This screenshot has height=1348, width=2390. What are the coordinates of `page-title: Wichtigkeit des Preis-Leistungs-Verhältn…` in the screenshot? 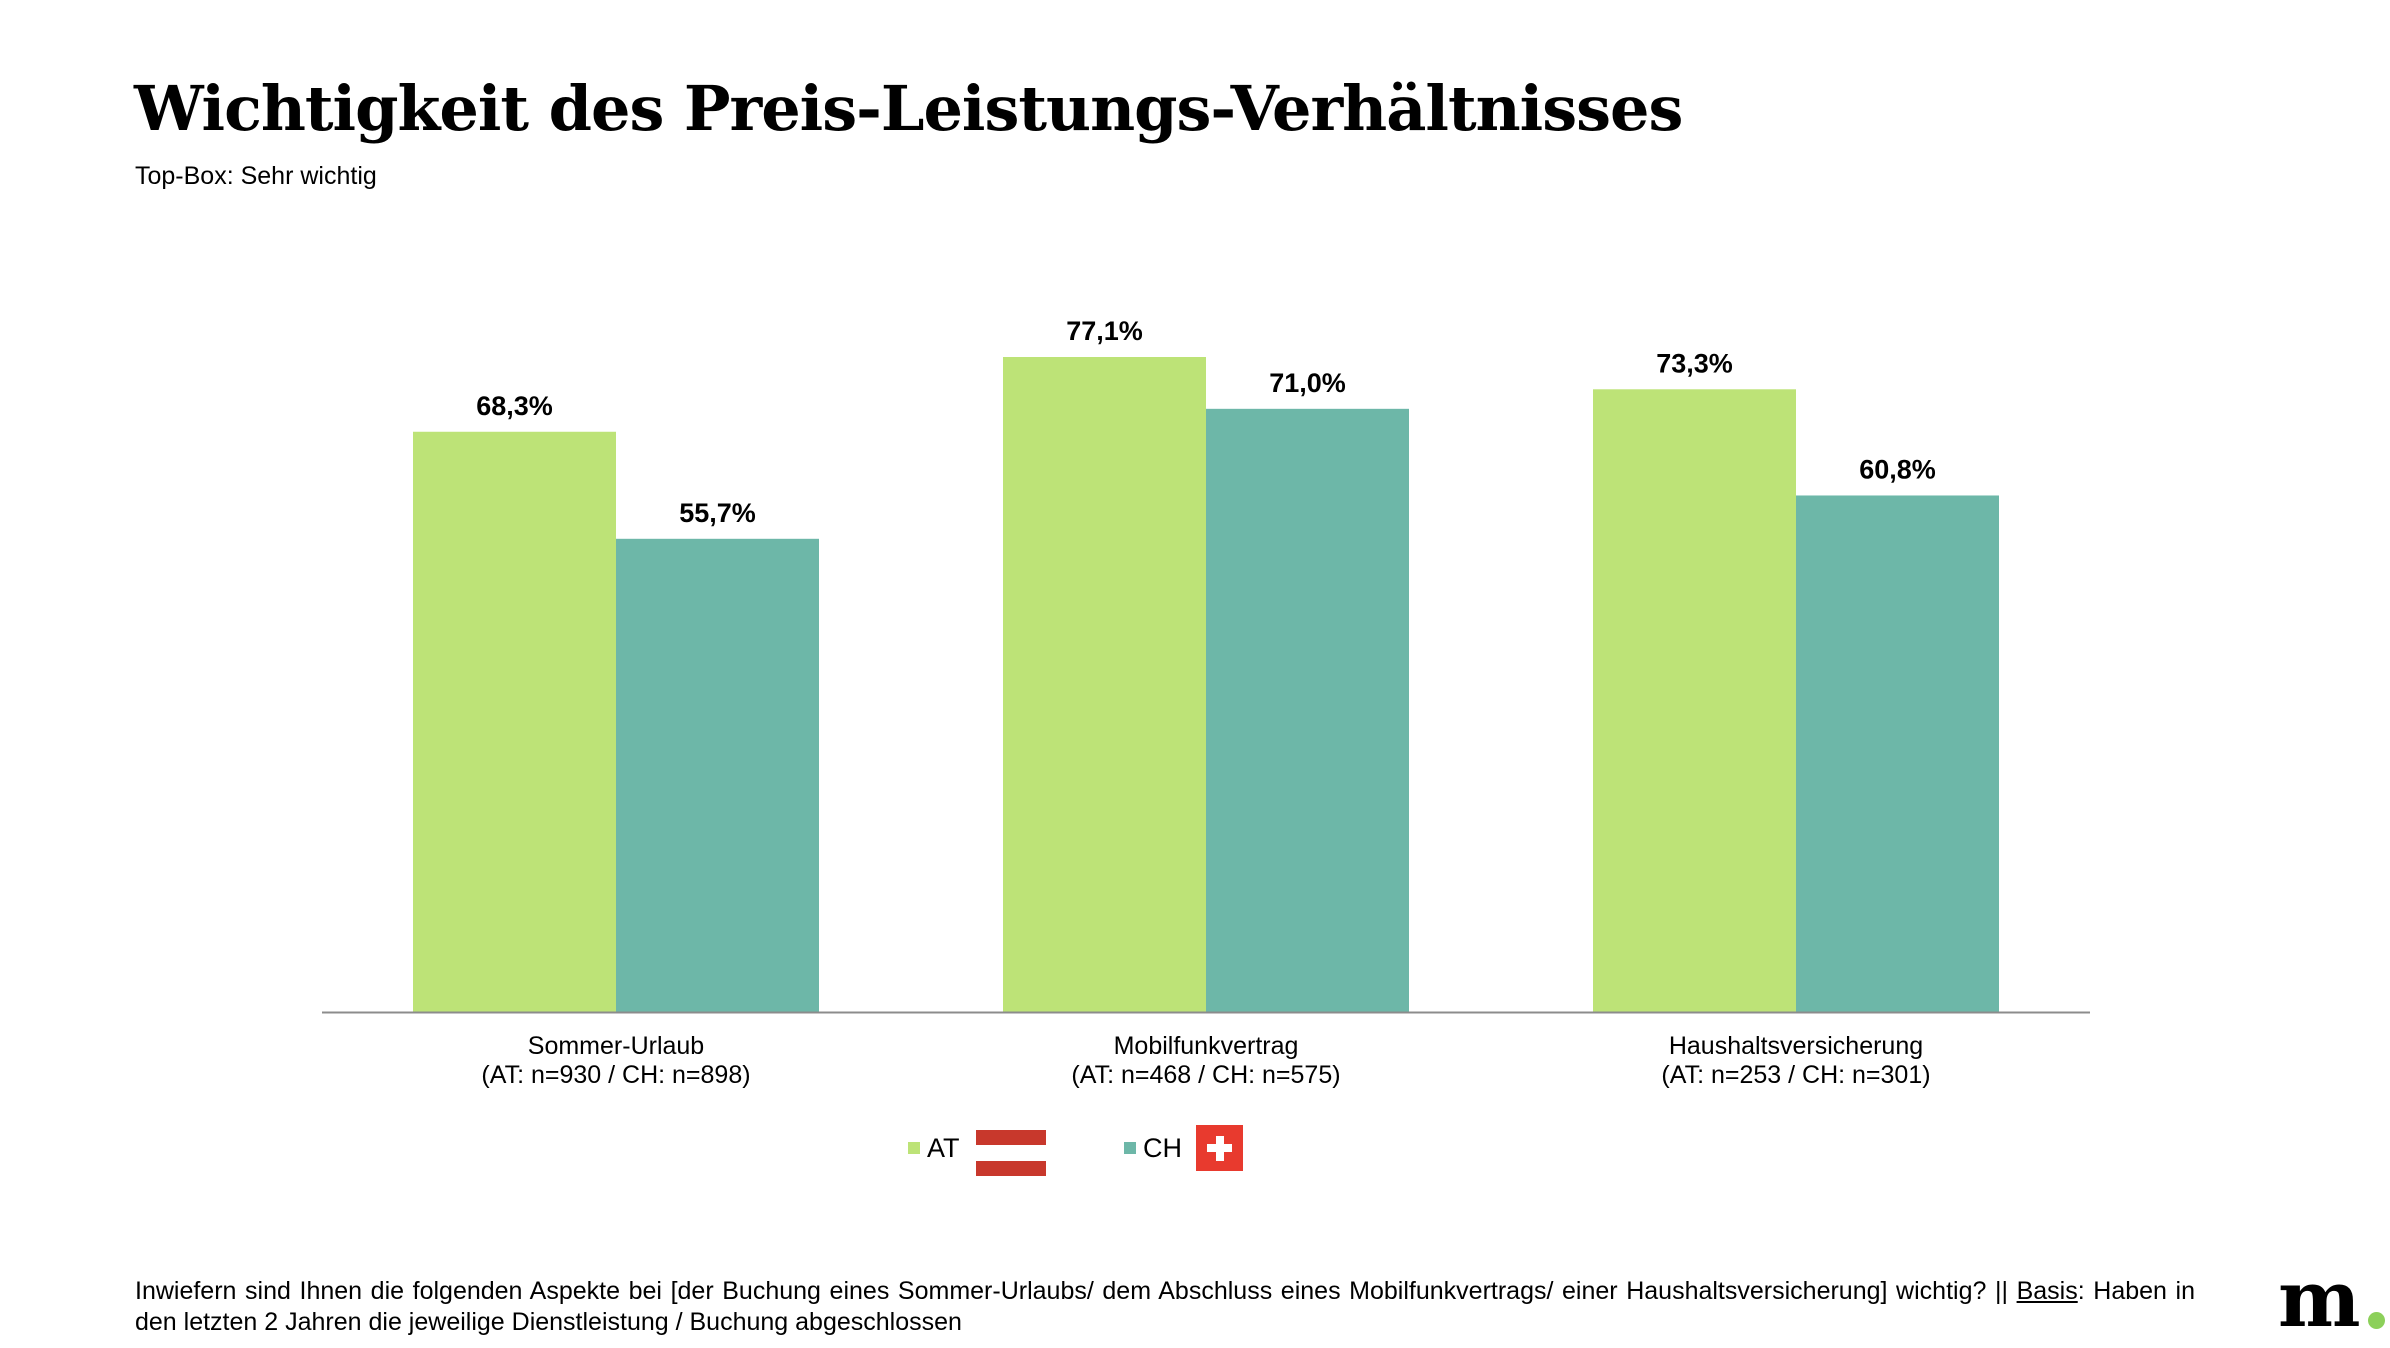 It's located at (908, 108).